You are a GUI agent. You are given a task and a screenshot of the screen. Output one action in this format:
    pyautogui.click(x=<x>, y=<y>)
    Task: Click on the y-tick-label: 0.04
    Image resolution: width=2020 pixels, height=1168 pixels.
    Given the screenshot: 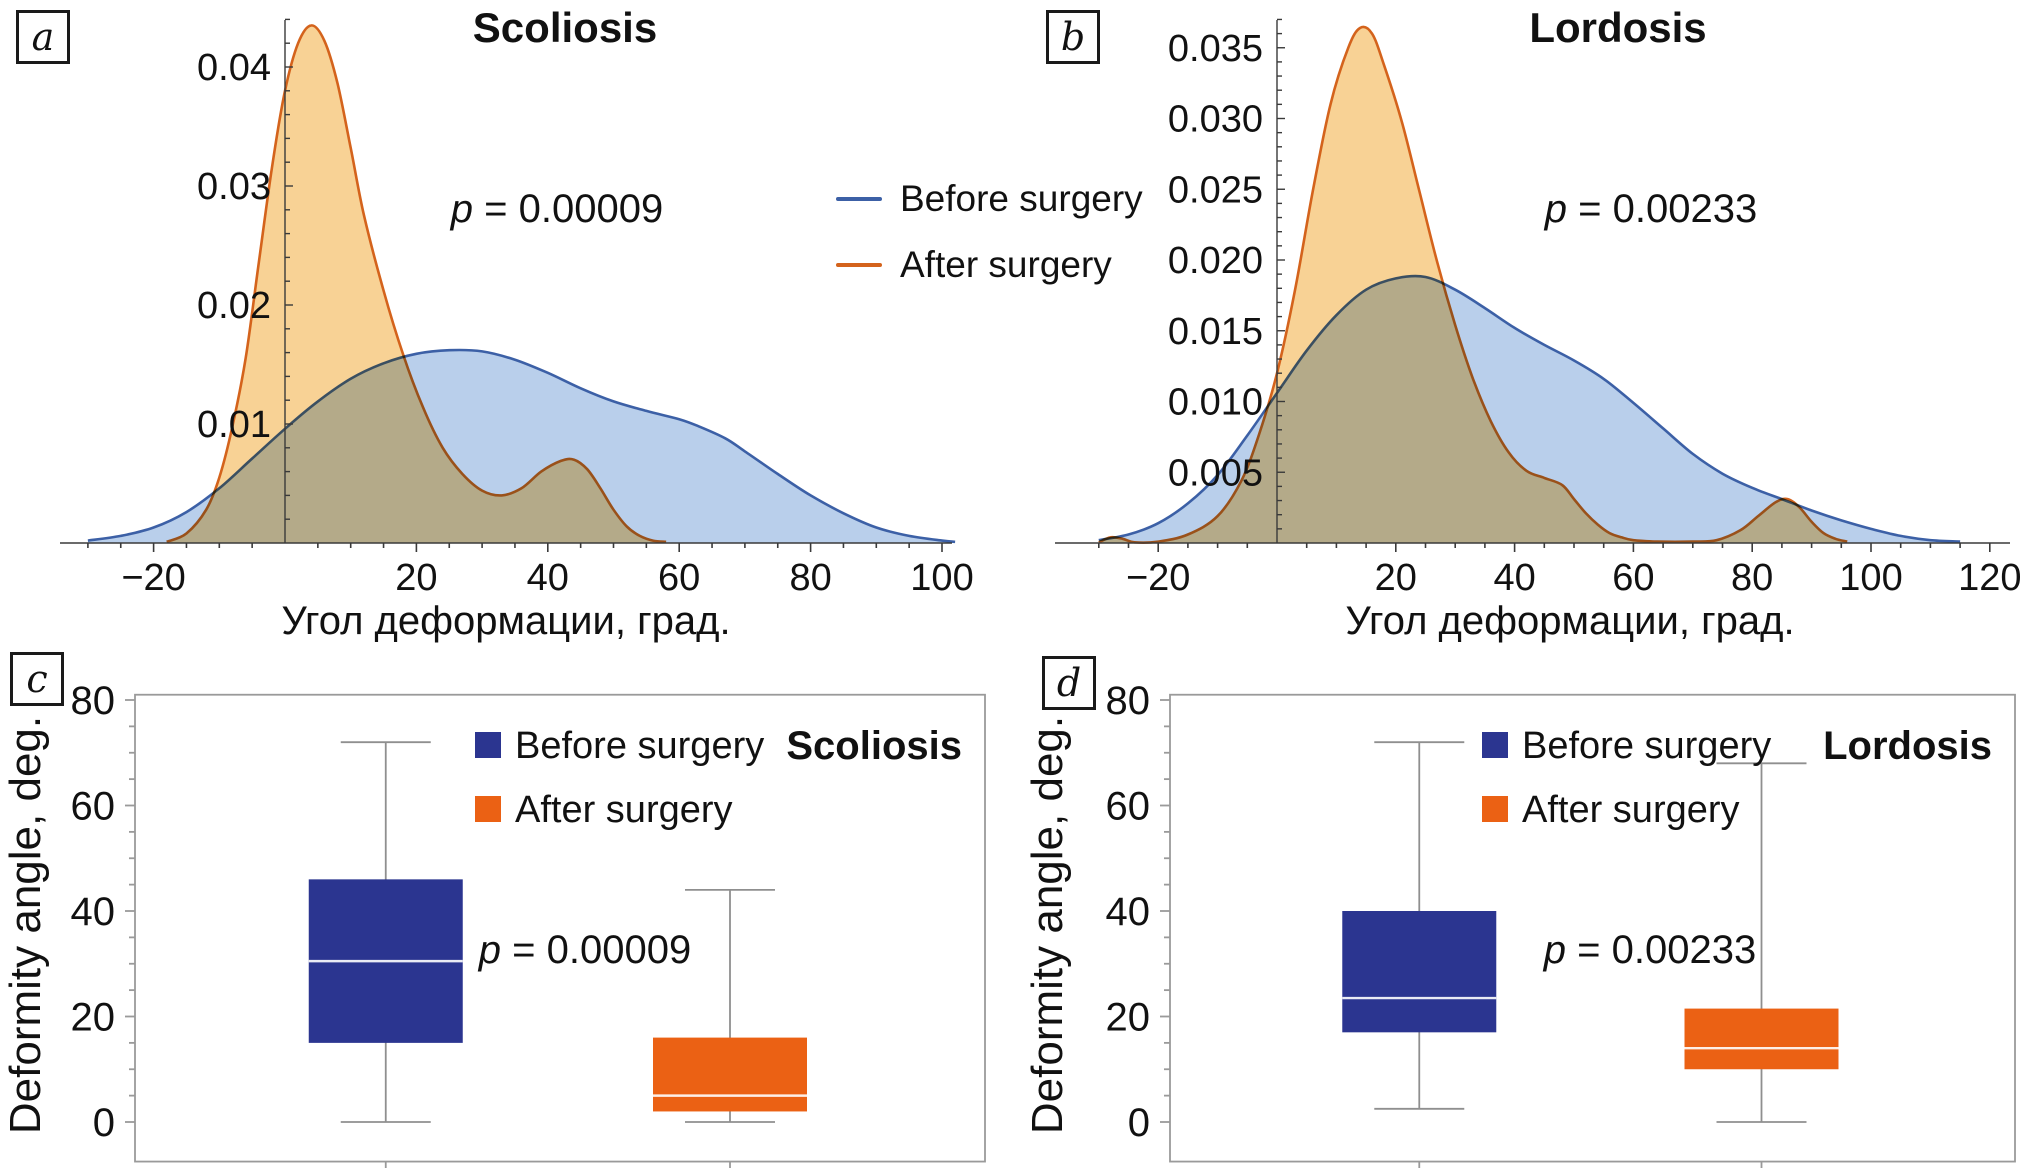 What is the action you would take?
    pyautogui.click(x=234, y=68)
    